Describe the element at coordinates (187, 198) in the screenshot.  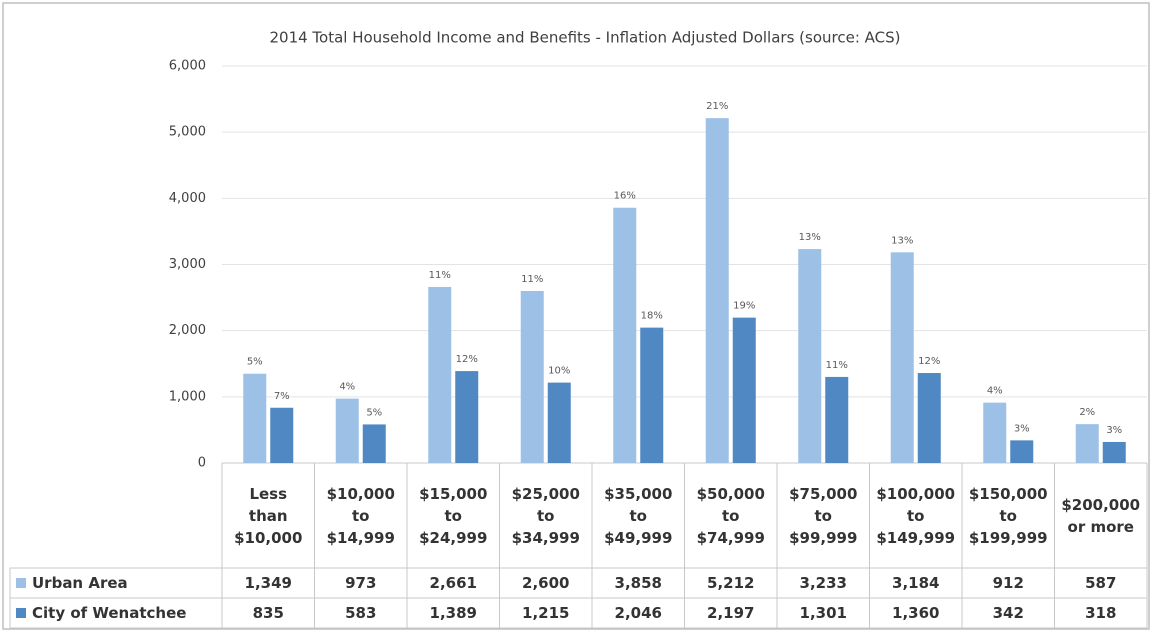
I see `y-tick-label: 4,000` at that location.